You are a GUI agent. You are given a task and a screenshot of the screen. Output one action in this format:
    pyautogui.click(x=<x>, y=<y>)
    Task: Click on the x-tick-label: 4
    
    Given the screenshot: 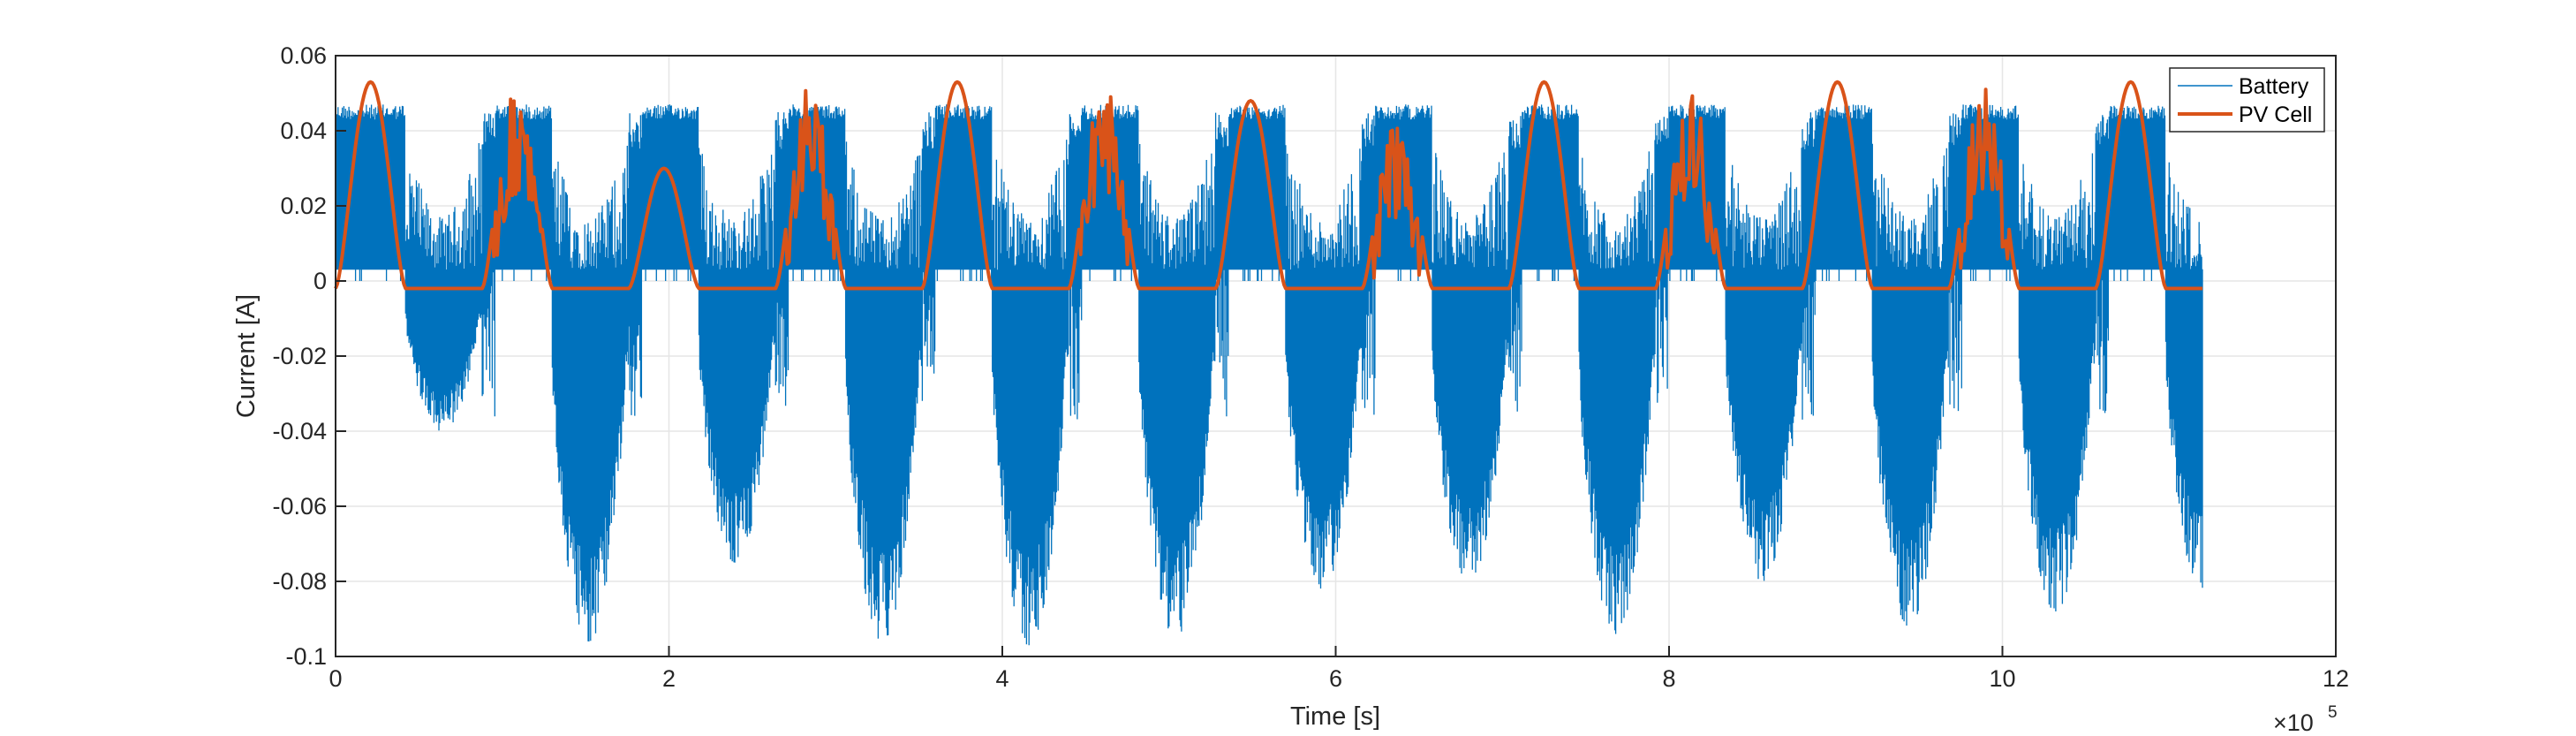 What is the action you would take?
    pyautogui.click(x=1001, y=678)
    